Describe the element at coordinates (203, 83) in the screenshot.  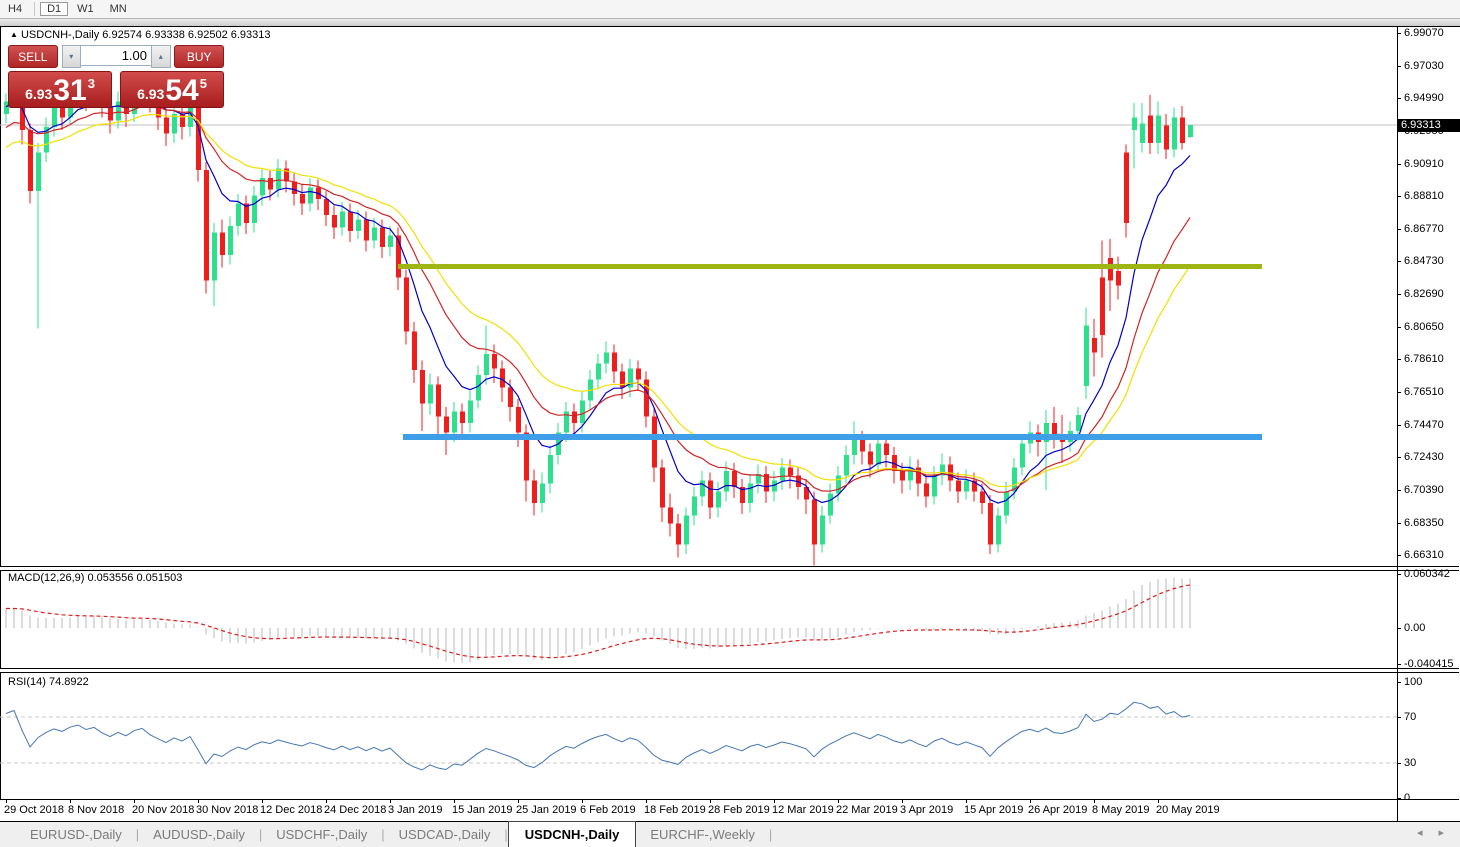
I see `buy-price-sup: 5` at that location.